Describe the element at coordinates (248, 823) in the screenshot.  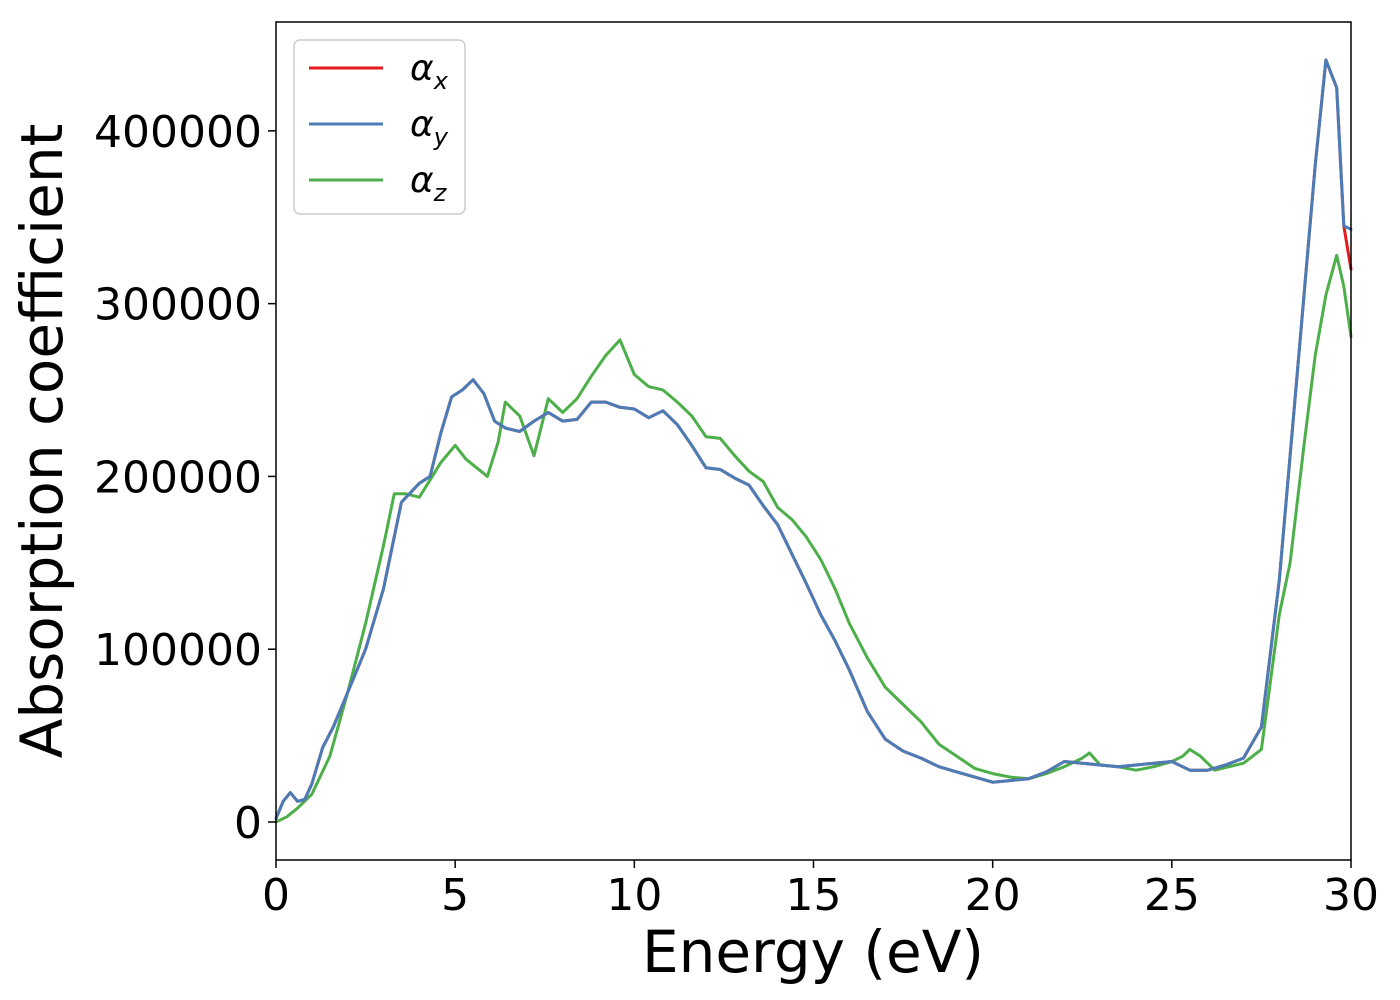
I see `y-tick-label: 0` at that location.